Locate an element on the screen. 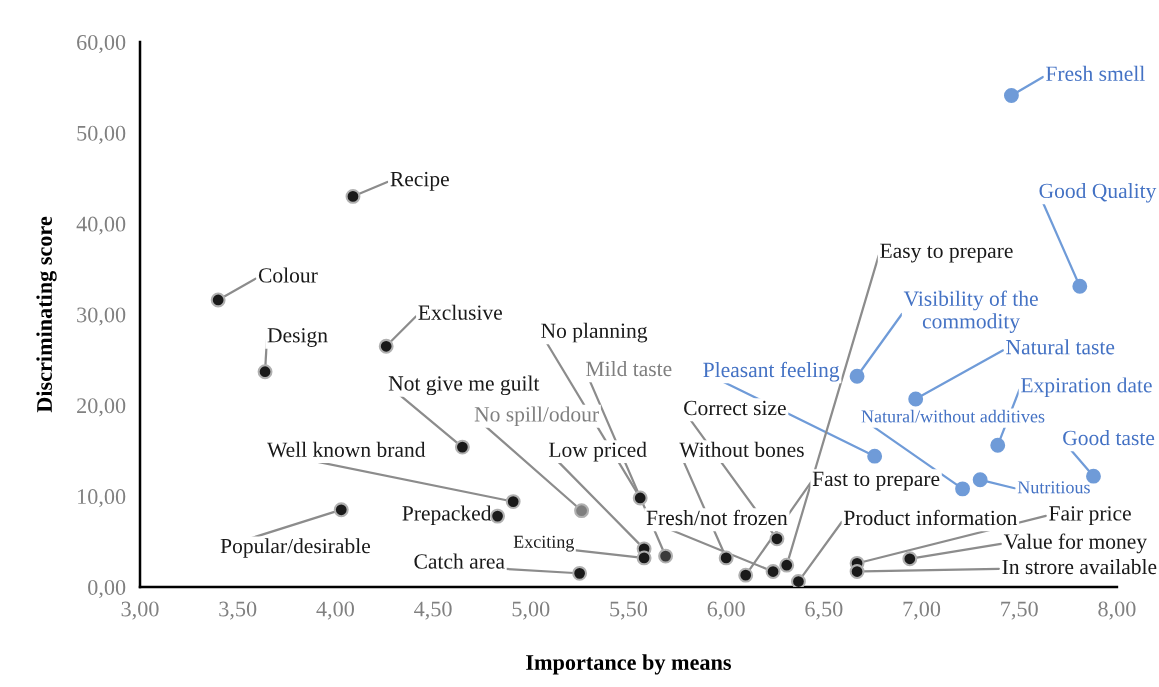 The width and height of the screenshot is (1159, 687). x-tick-label: 5,50 is located at coordinates (629, 610).